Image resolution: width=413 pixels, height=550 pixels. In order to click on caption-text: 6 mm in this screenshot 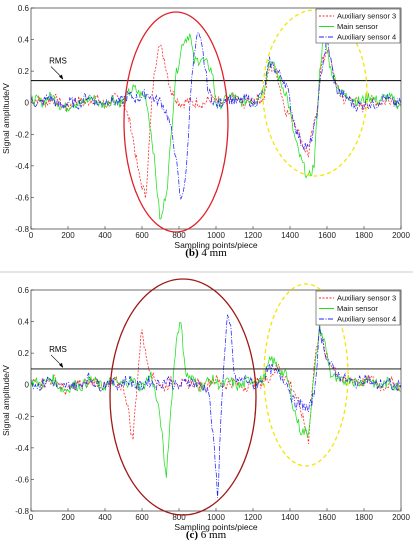, I will do `click(212, 535)`.